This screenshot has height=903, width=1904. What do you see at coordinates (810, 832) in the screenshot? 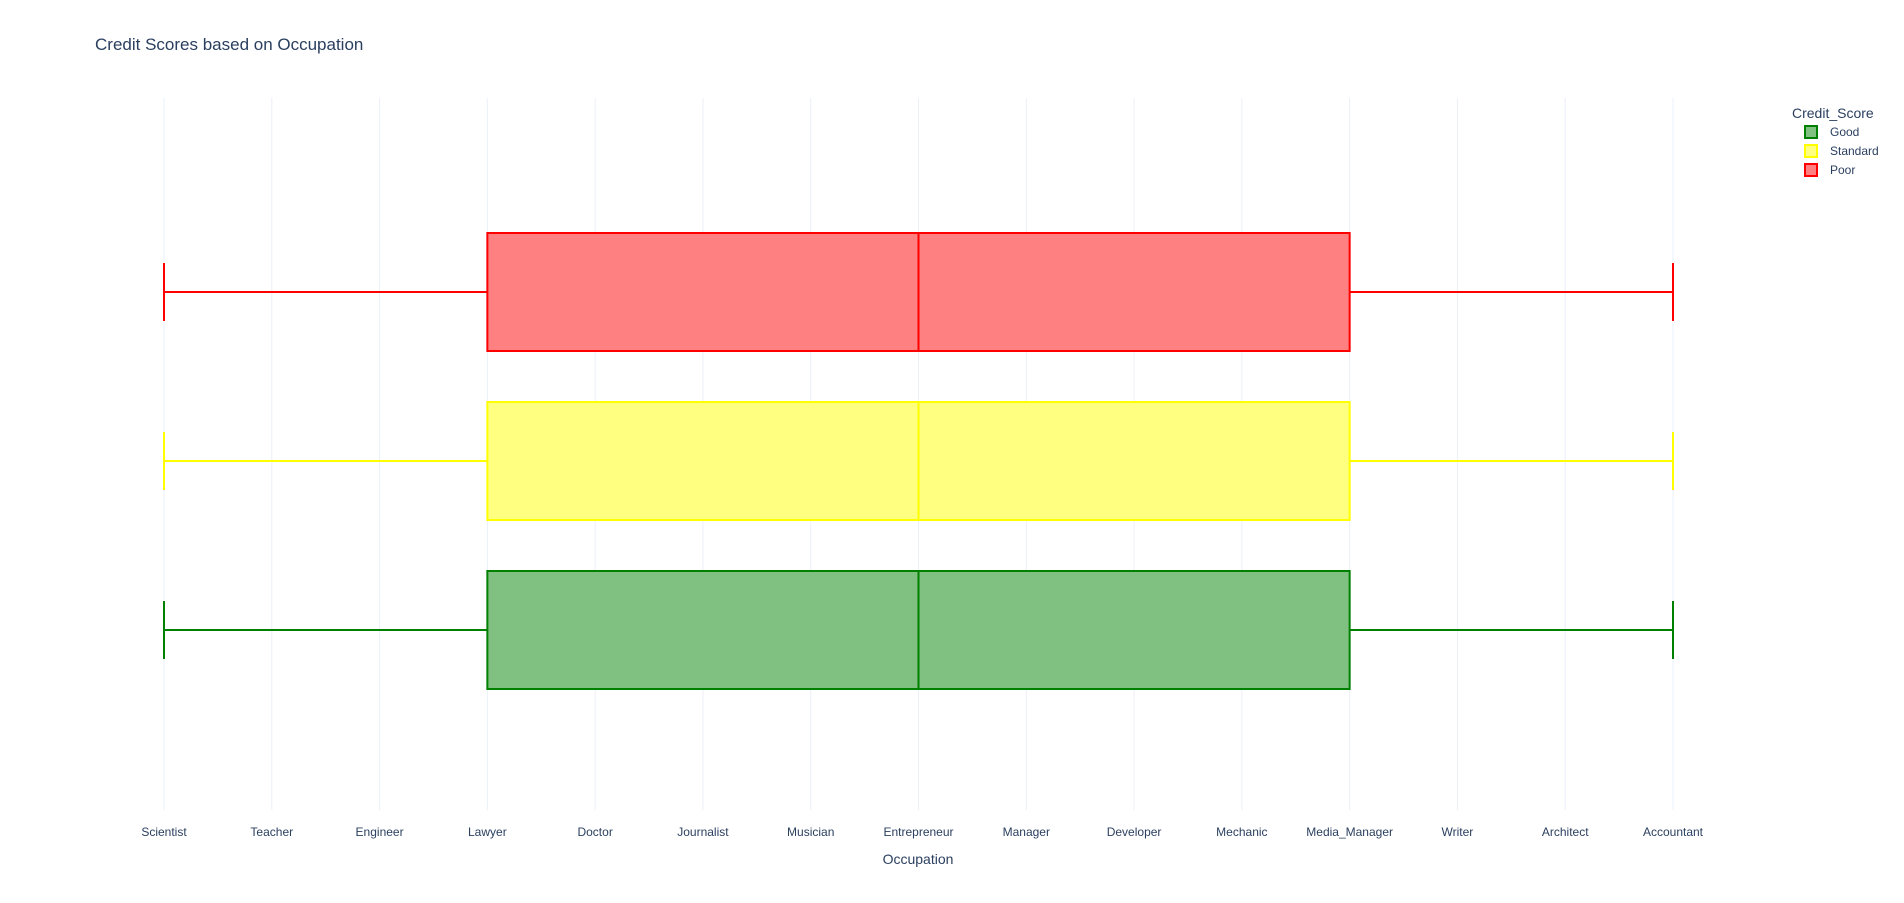
I see `x-tick-label: Musician` at bounding box center [810, 832].